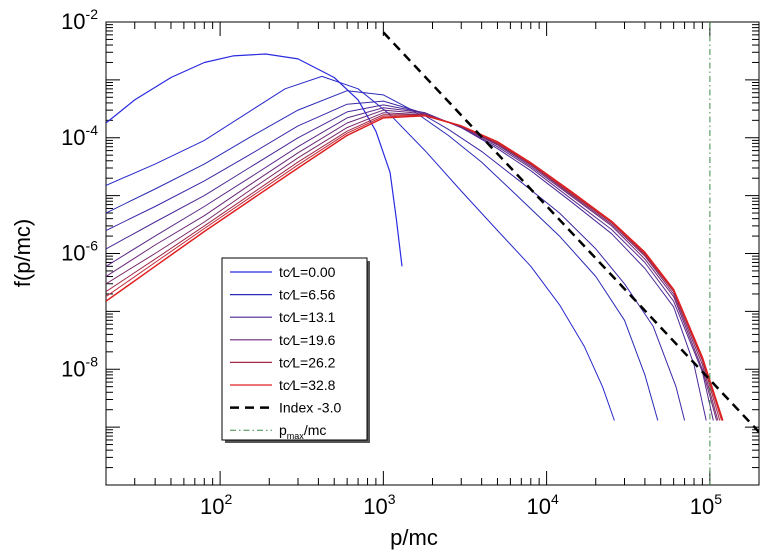  What do you see at coordinates (310, 408) in the screenshot?
I see `legend-entry-label: Index -3.0` at bounding box center [310, 408].